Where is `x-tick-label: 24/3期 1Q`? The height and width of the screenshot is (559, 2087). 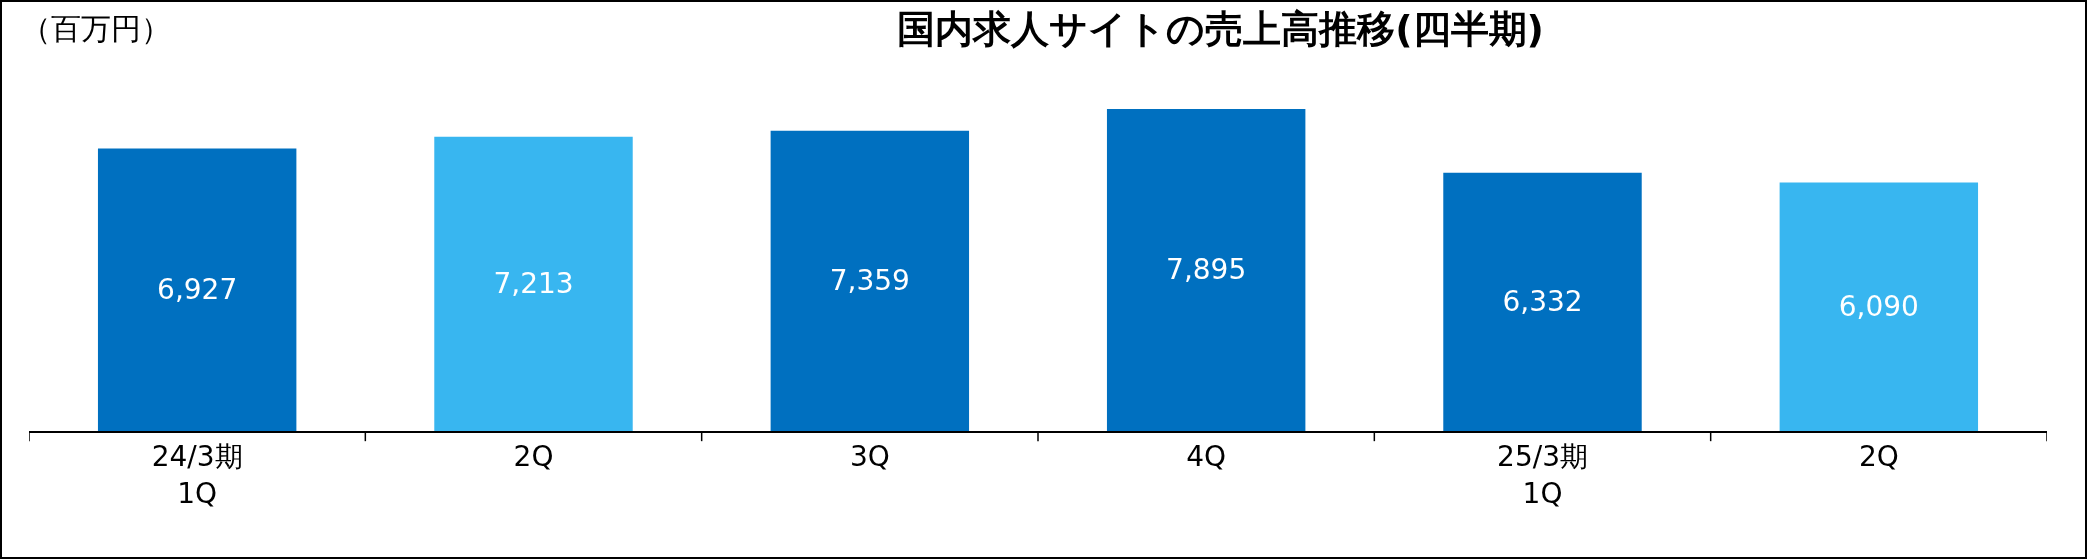
x-tick-label: 24/3期 1Q is located at coordinates (197, 475).